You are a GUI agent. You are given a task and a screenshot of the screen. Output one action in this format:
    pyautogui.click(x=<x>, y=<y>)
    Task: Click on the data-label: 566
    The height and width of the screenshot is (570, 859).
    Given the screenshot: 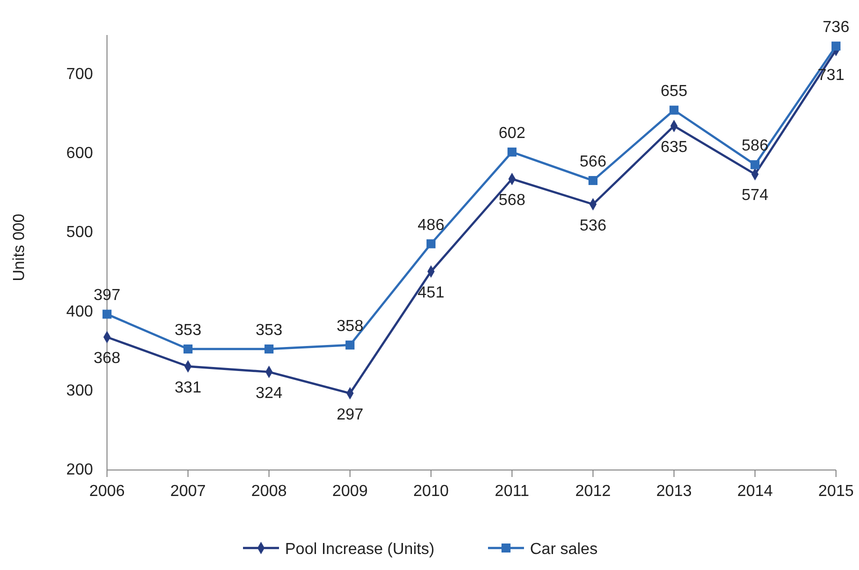 What is the action you would take?
    pyautogui.click(x=593, y=162)
    